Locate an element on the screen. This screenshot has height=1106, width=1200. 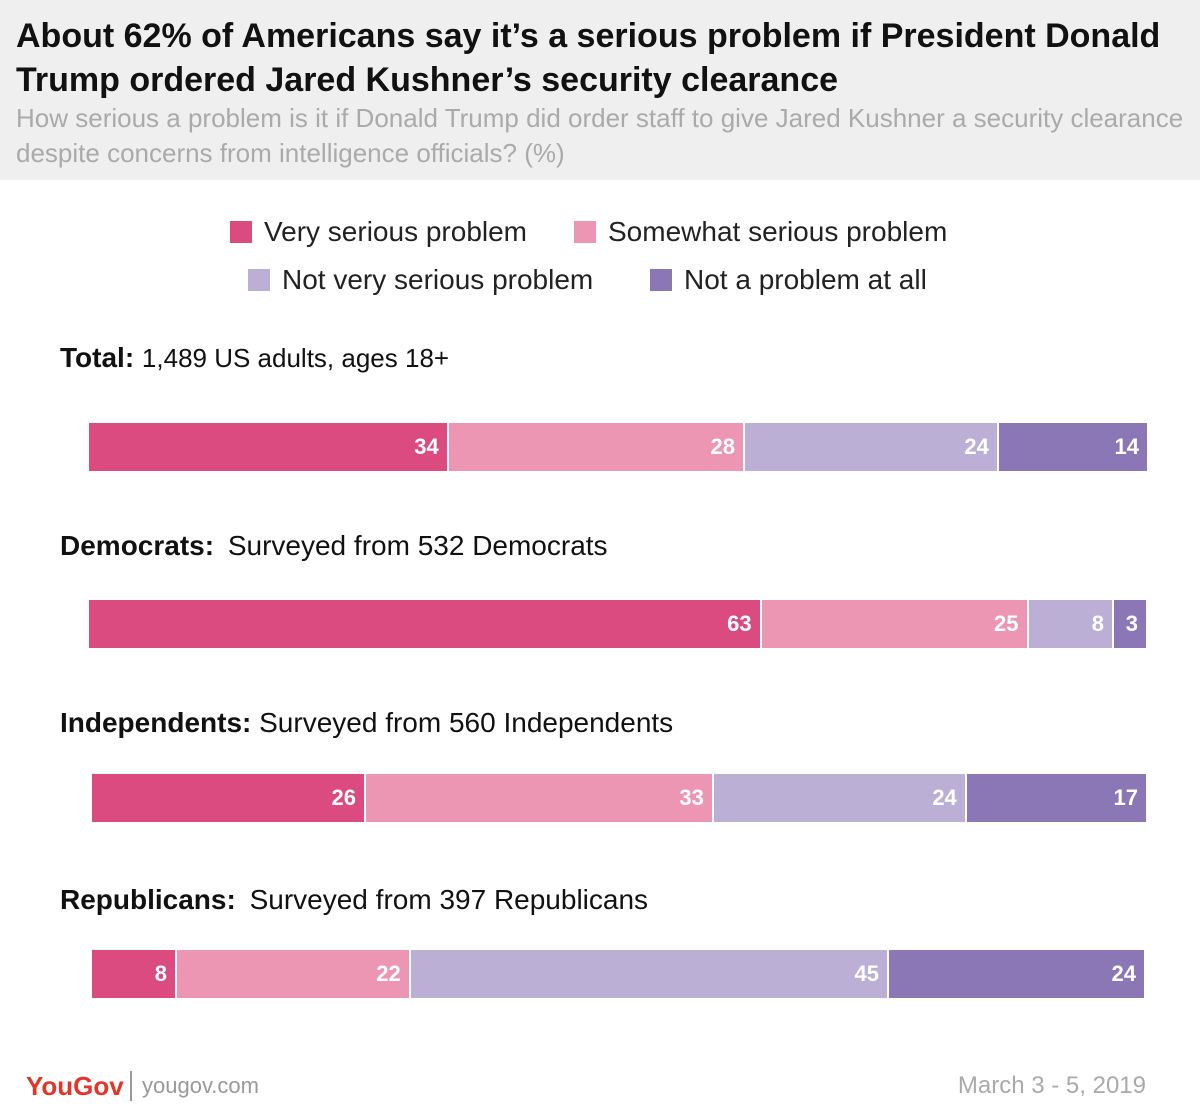
group-name: Independents is located at coordinates (151, 722).